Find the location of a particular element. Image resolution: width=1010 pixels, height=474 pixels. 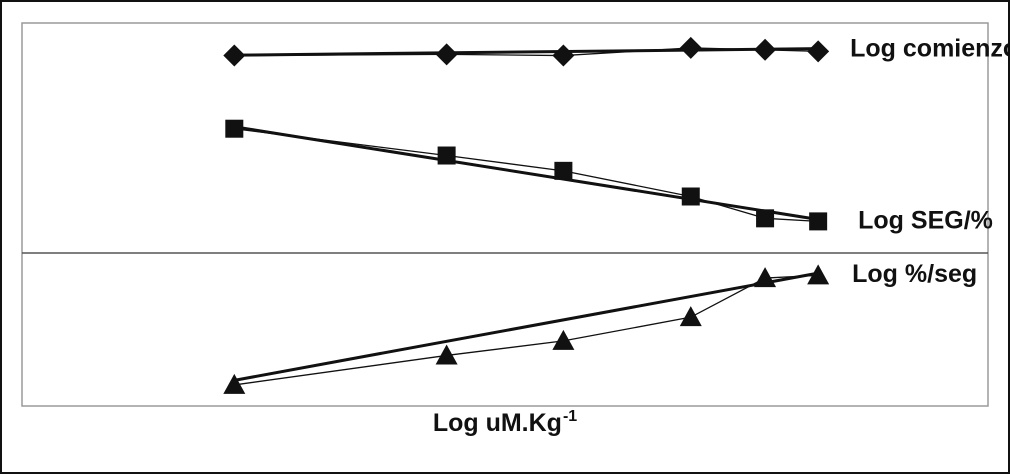

x-axis-label-exponent: -1 is located at coordinates (570, 416).